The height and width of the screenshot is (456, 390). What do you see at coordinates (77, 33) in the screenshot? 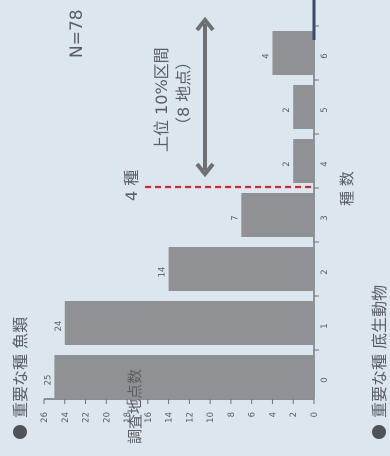
I see `n-label: N=78` at bounding box center [77, 33].